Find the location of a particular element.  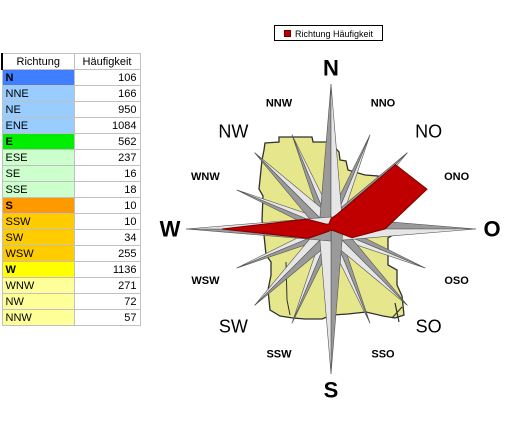

compass-label-NO: NO is located at coordinates (428, 131).